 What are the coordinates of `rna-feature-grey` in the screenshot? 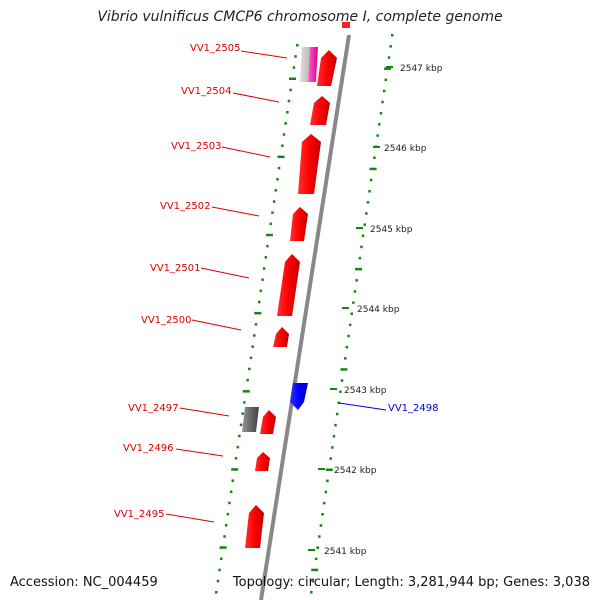 It's located at (250, 419).